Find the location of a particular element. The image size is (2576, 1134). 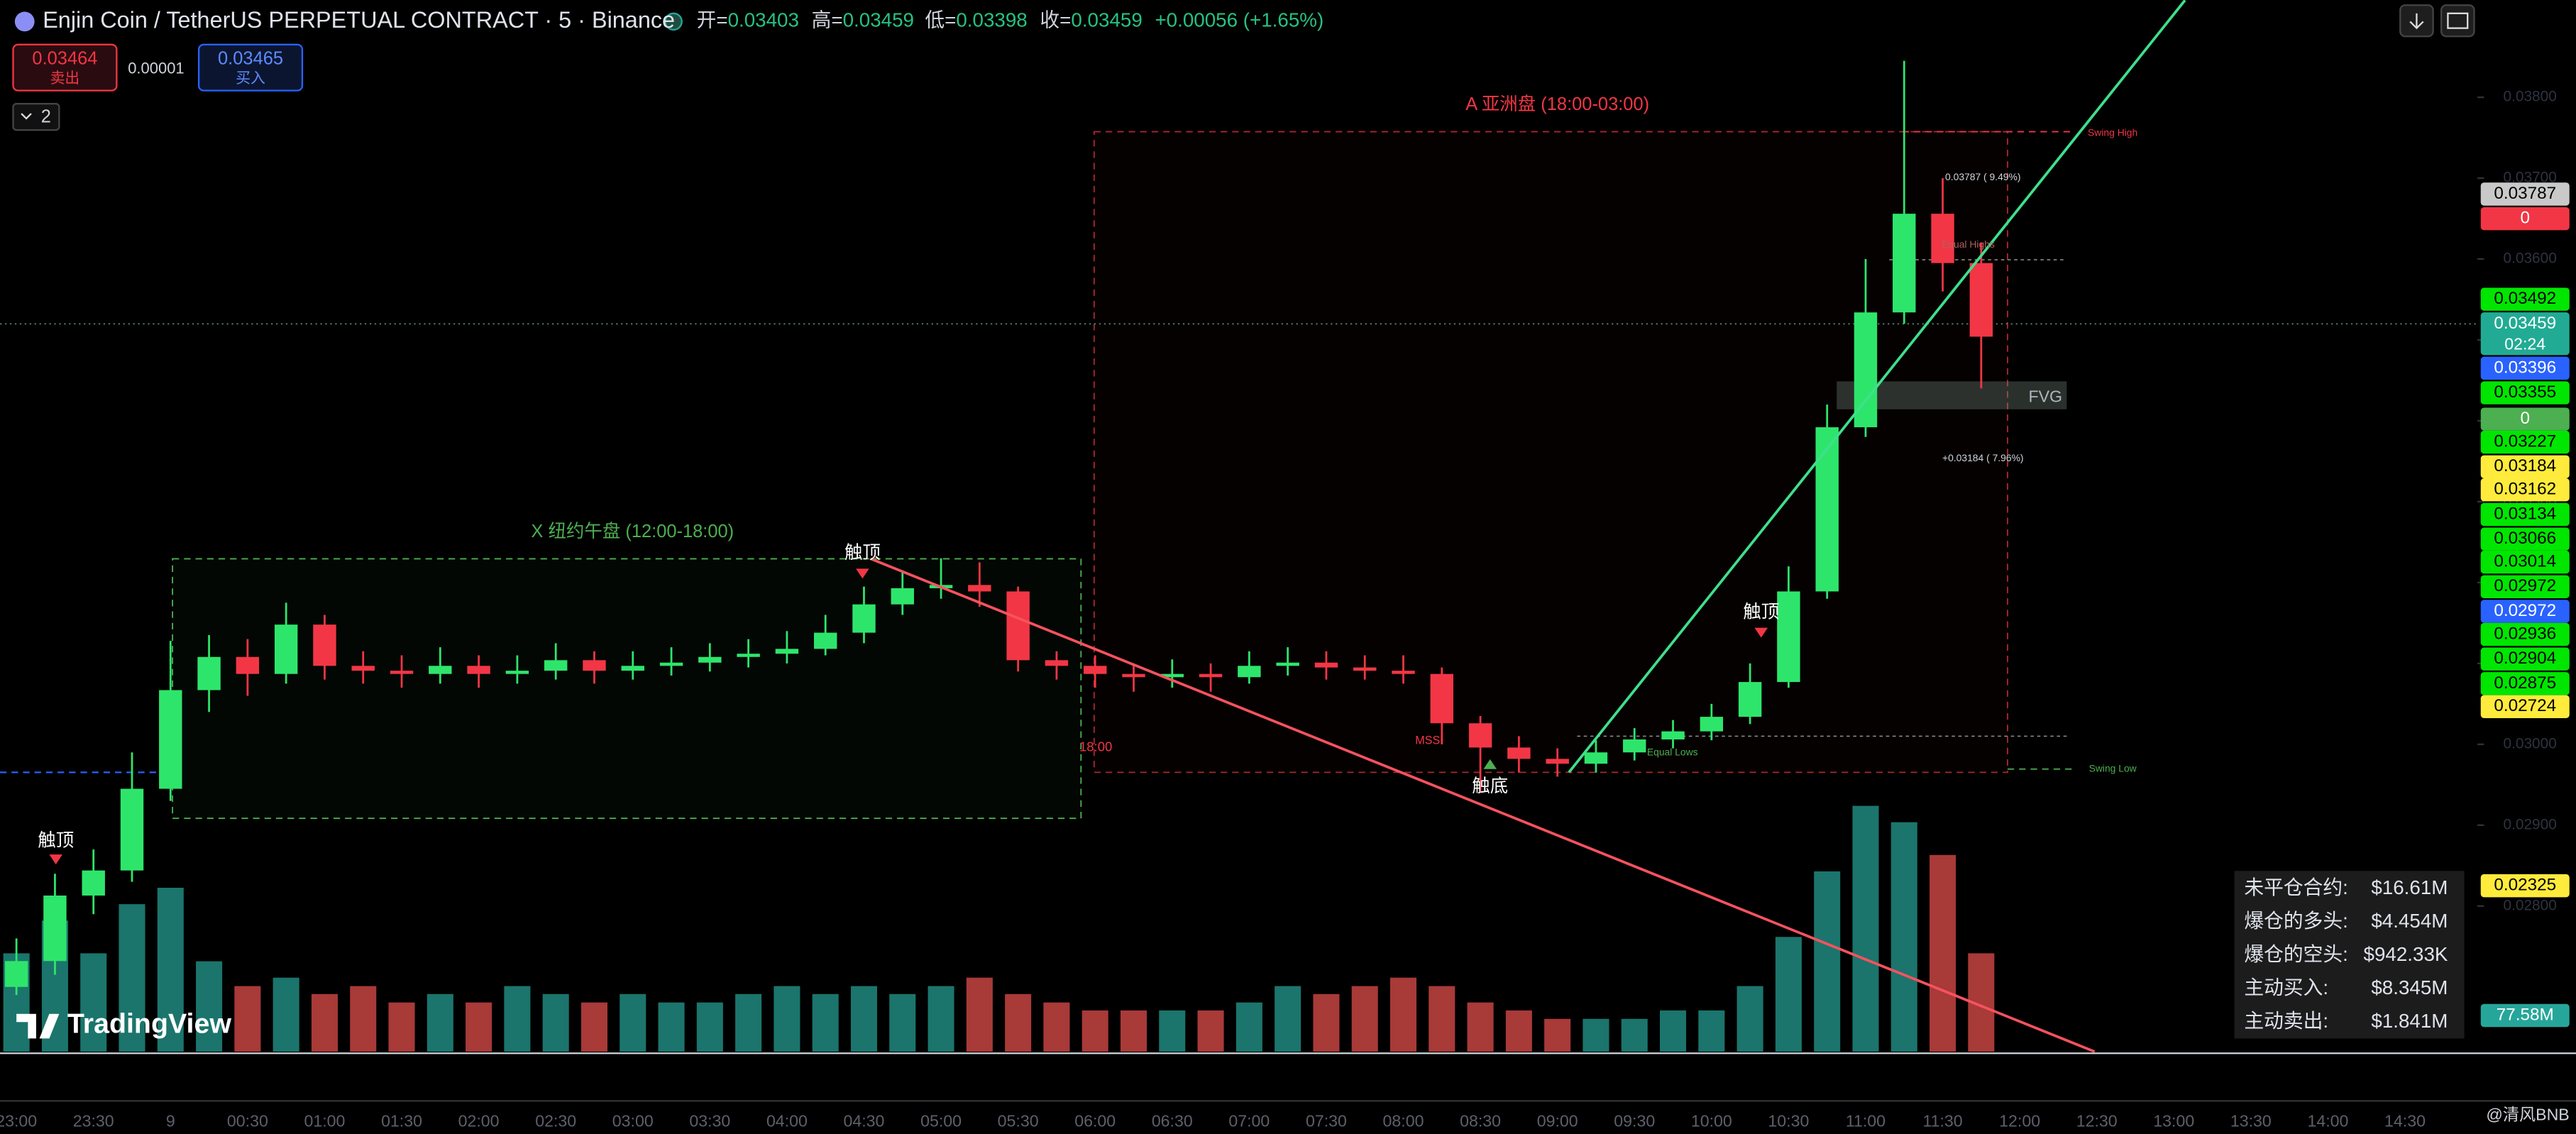

annotation: Swing Low is located at coordinates (2113, 768).